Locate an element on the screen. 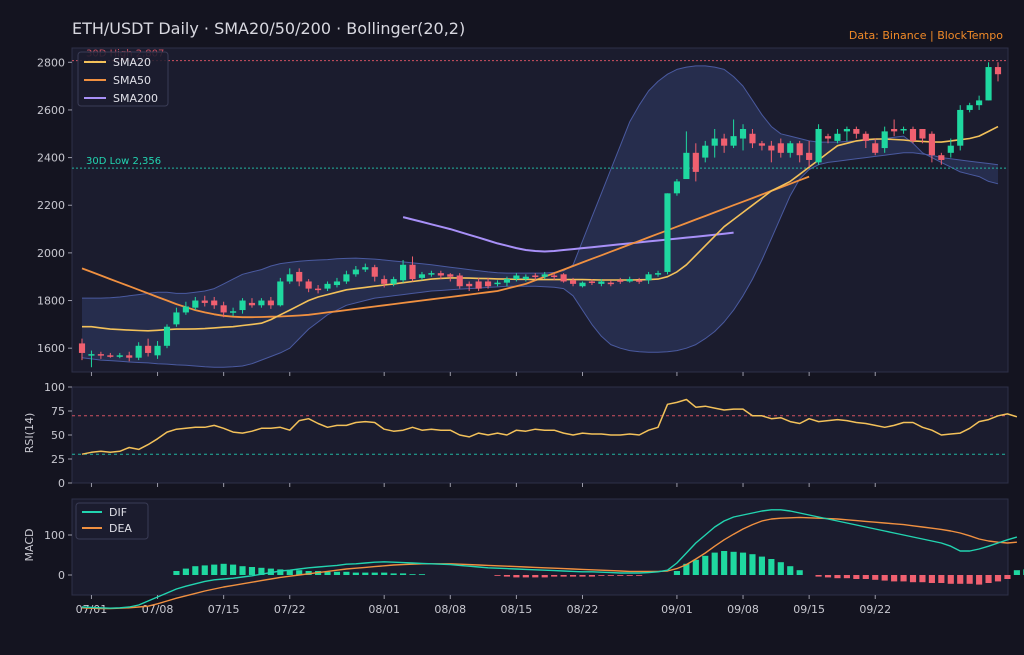 The width and height of the screenshot is (1024, 655). legend-label-sma200: SMA200 is located at coordinates (135, 98).